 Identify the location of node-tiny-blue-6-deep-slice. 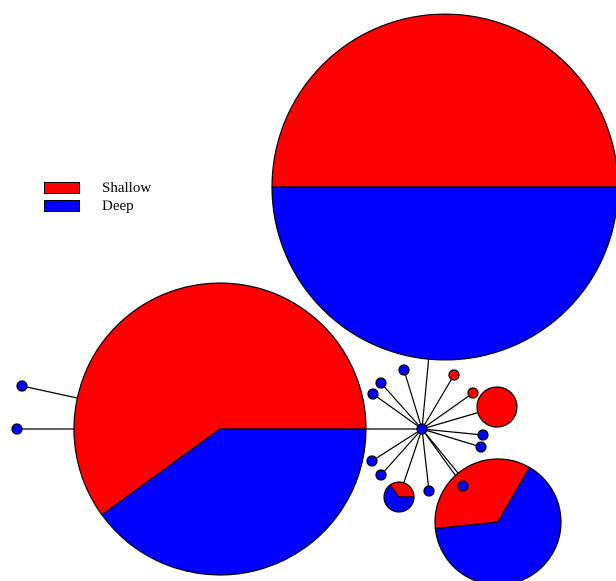
(372, 461).